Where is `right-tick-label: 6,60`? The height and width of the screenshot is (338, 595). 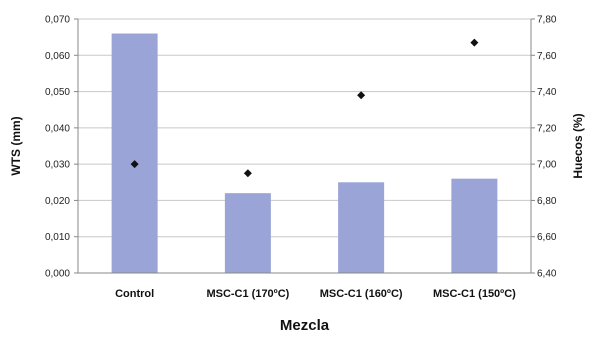 right-tick-label: 6,60 is located at coordinates (547, 237).